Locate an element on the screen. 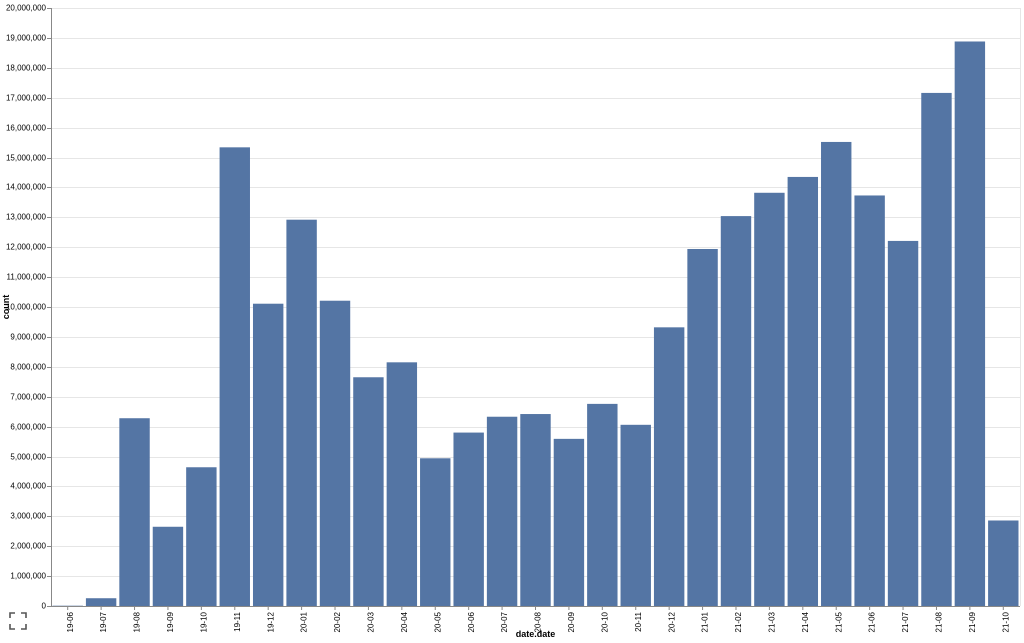  y-tick-label: 11,000,000 is located at coordinates (27, 277).